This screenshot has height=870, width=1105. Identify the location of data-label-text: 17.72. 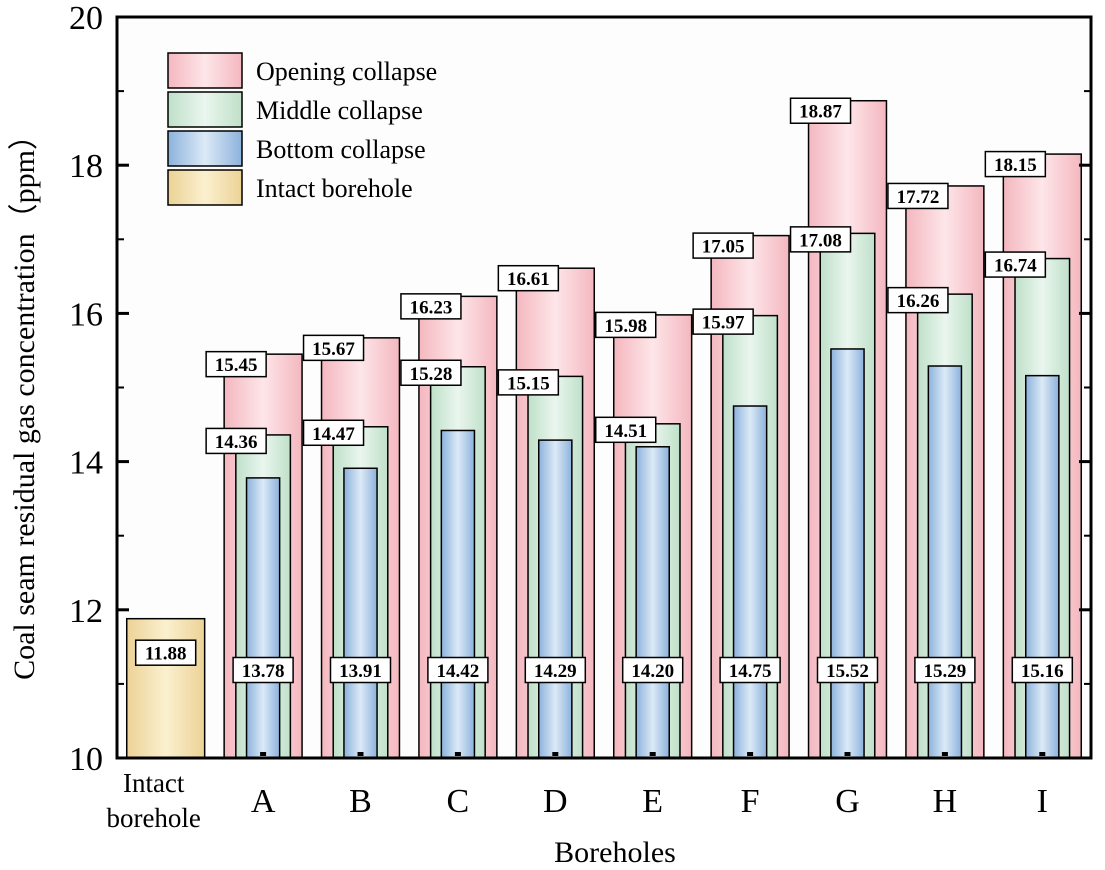
(918, 197).